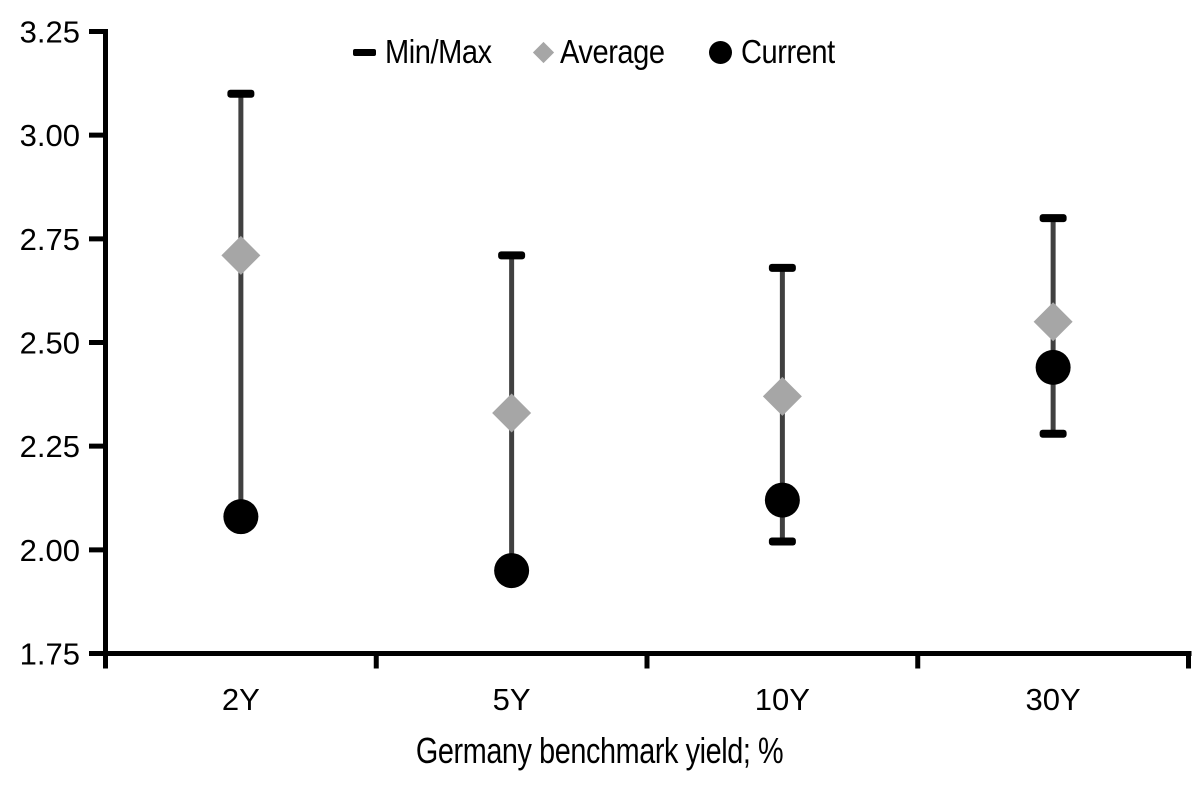 The image size is (1200, 788). I want to click on current-marker-5Y, so click(512, 571).